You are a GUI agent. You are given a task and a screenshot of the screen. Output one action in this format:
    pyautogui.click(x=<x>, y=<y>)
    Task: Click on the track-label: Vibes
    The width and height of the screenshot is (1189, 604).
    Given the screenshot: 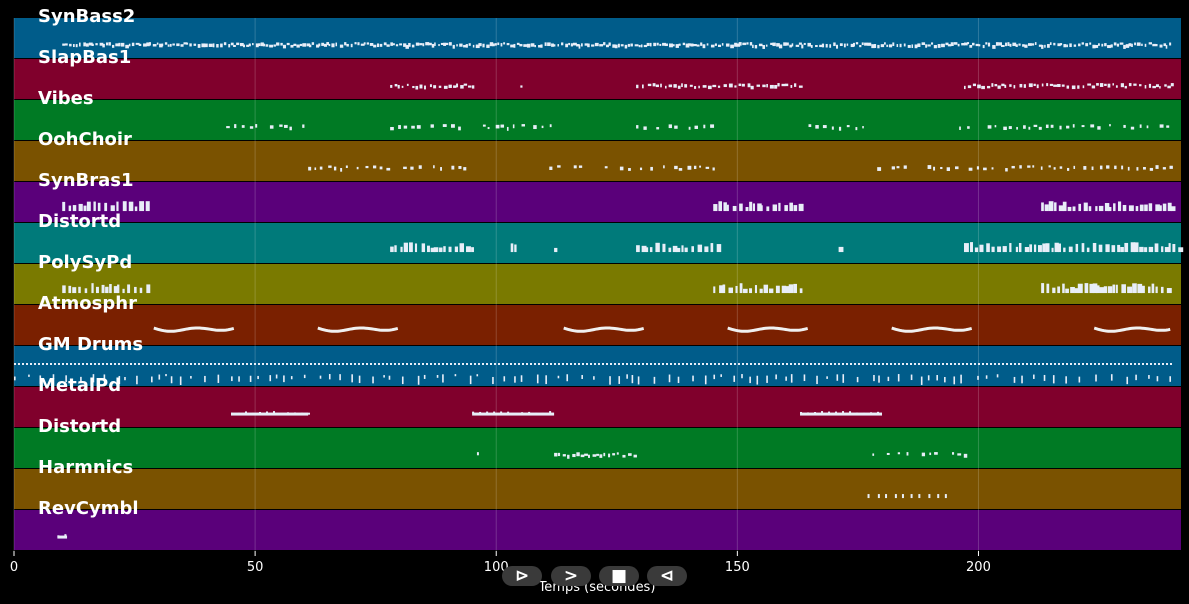 What is the action you would take?
    pyautogui.click(x=66, y=98)
    